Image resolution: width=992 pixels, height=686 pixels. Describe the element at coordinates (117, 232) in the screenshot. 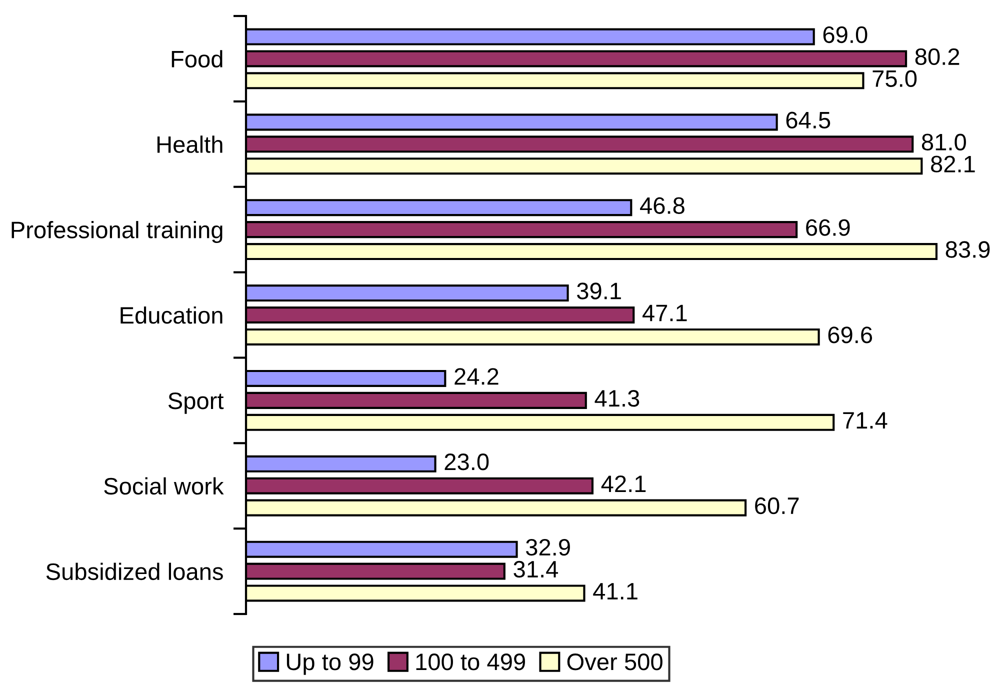

I see `y-tick-label: Professional training` at that location.